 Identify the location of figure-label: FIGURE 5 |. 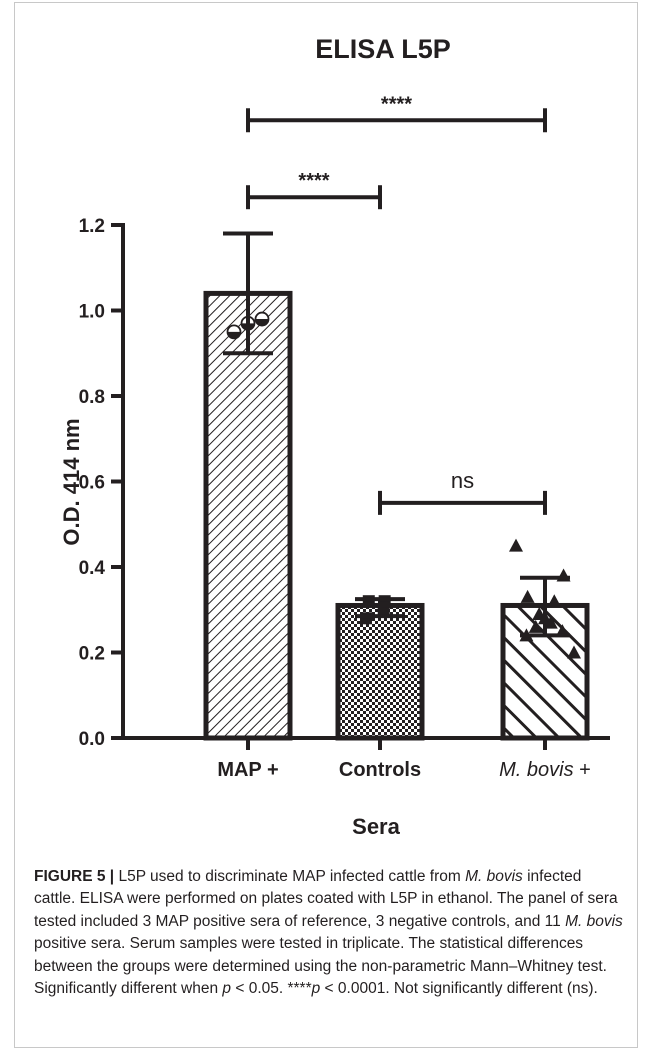
(74, 876).